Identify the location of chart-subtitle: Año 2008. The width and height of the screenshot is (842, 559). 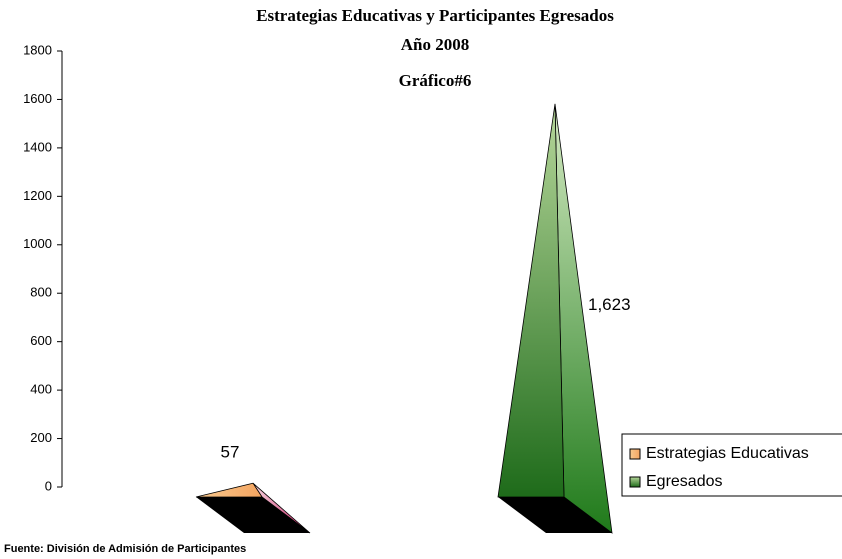
(435, 44).